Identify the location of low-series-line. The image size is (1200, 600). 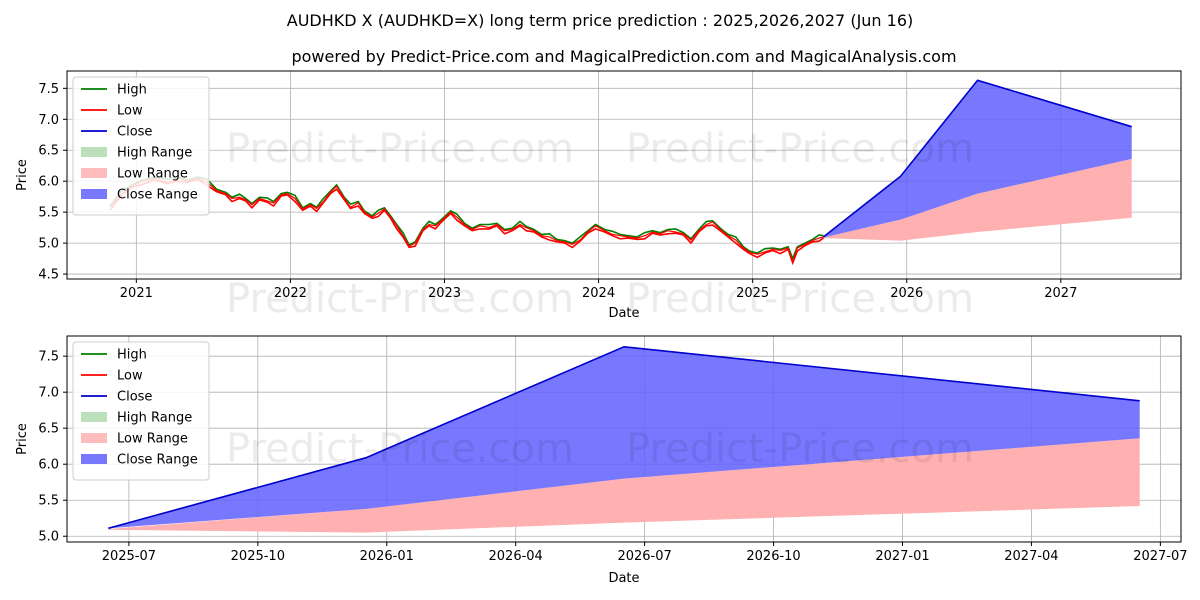
(466, 222).